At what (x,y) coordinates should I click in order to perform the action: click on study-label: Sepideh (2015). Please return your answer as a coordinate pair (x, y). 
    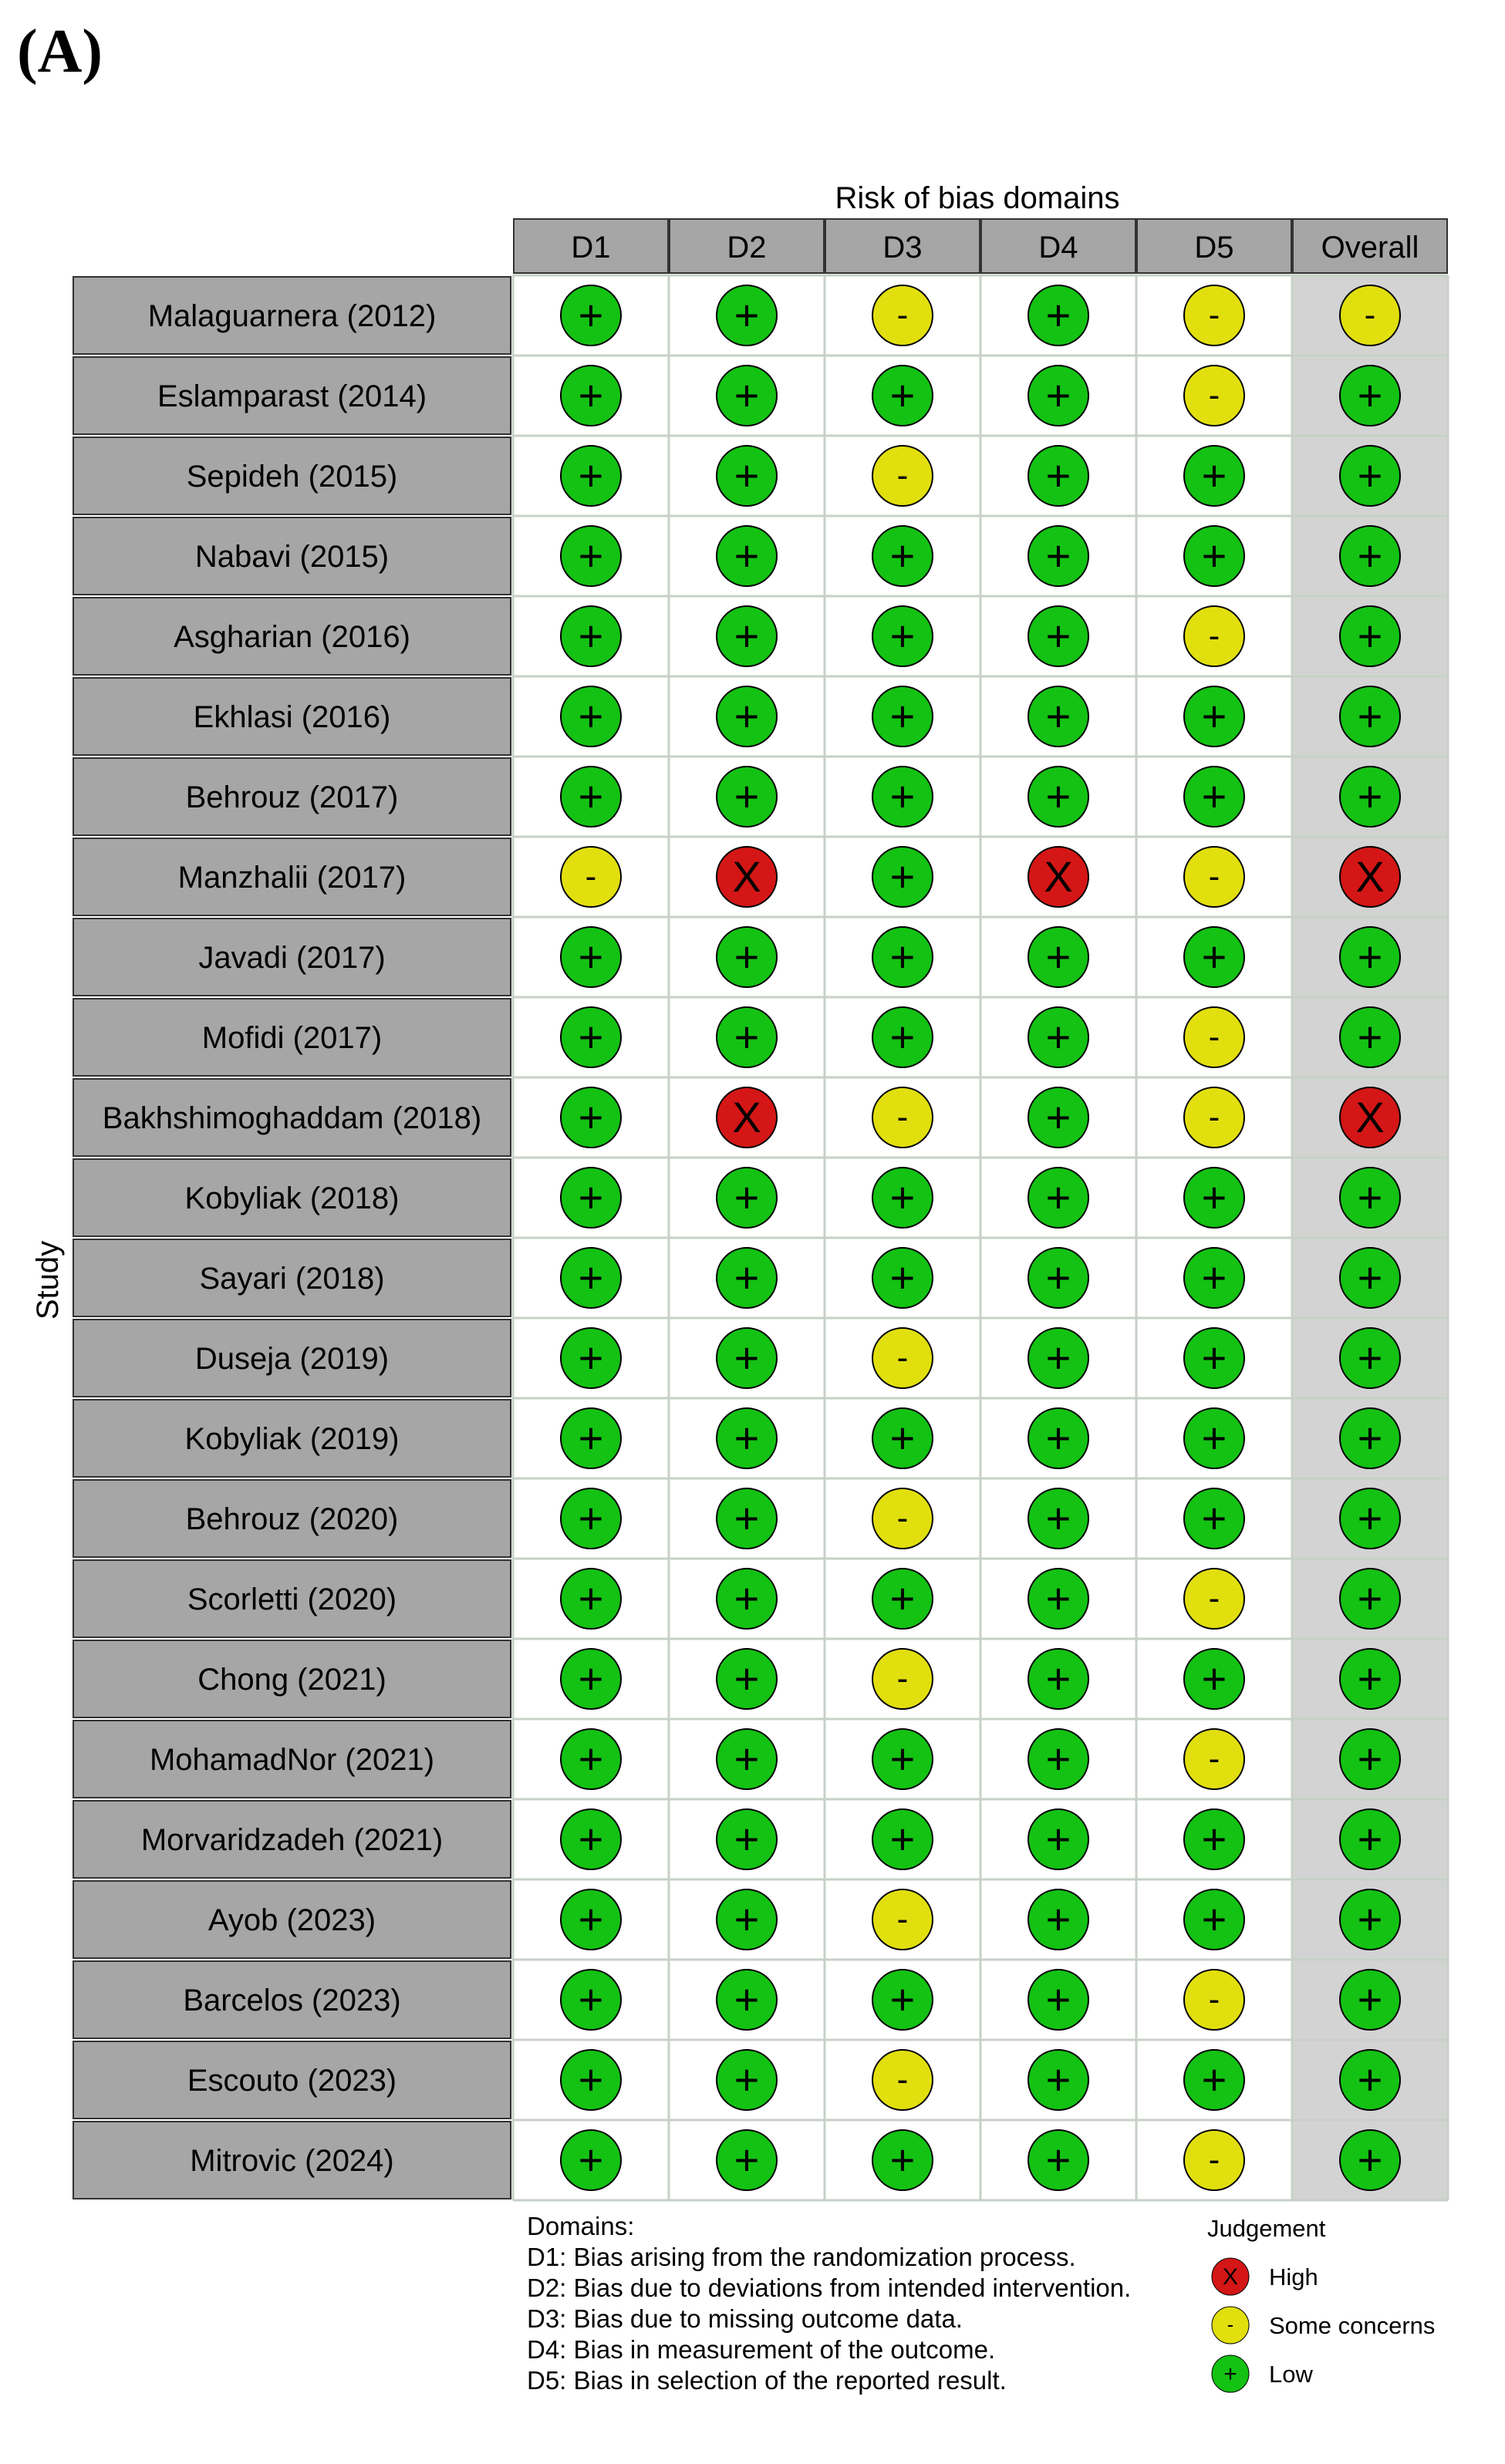
    Looking at the image, I should click on (292, 477).